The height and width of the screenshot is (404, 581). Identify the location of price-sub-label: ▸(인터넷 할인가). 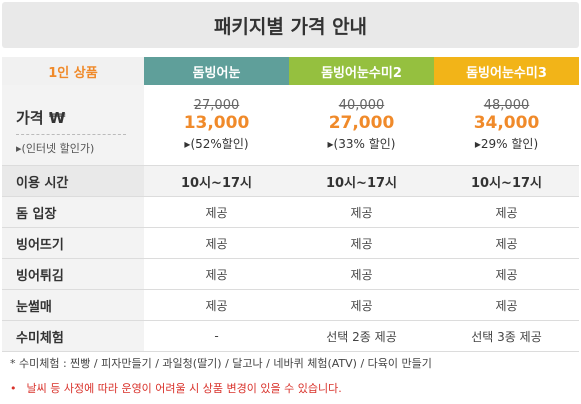
(55, 148).